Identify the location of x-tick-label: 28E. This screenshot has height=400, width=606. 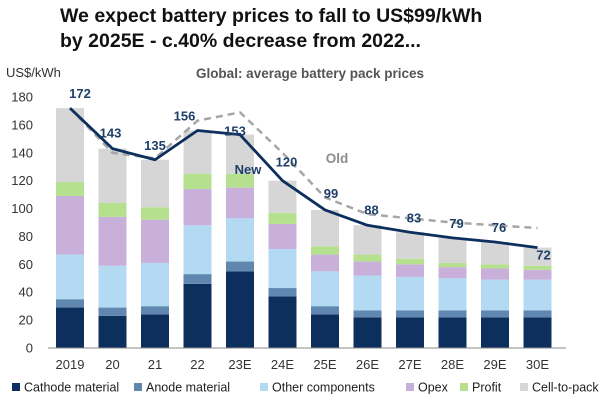
(452, 364).